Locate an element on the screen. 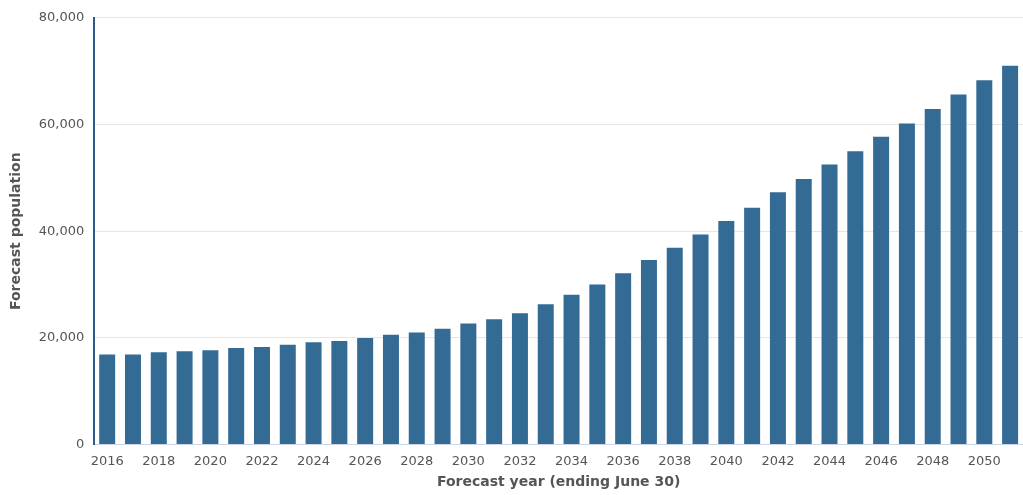 This screenshot has width=1023, height=495. x-tick-label: 2038 is located at coordinates (675, 460).